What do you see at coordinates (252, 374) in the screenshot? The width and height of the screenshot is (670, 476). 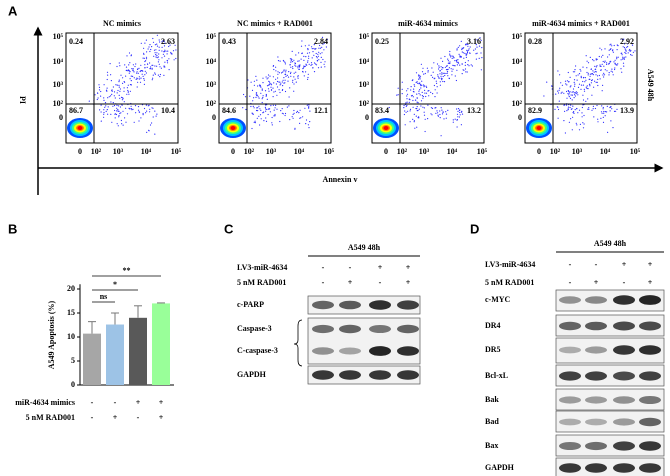 I see `band-label: GAPDH` at bounding box center [252, 374].